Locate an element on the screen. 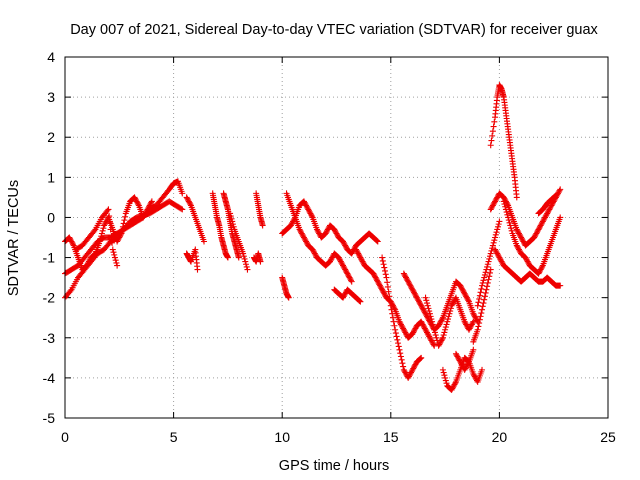 This screenshot has width=640, height=480. series-arc-x is located at coordinates (503, 141).